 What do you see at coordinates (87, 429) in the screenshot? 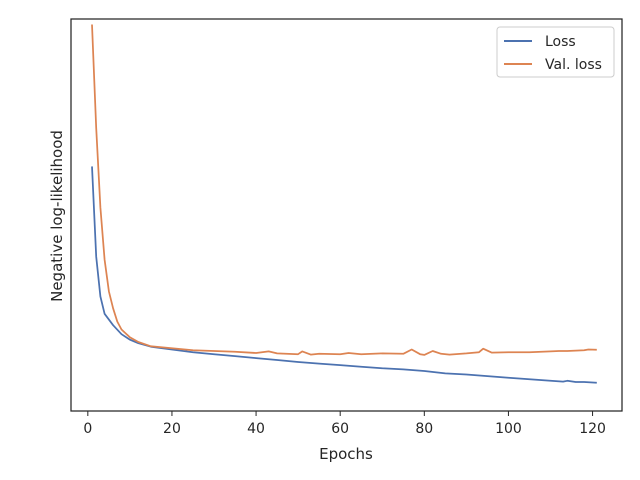
I see `x-tick-label: 0` at bounding box center [87, 429].